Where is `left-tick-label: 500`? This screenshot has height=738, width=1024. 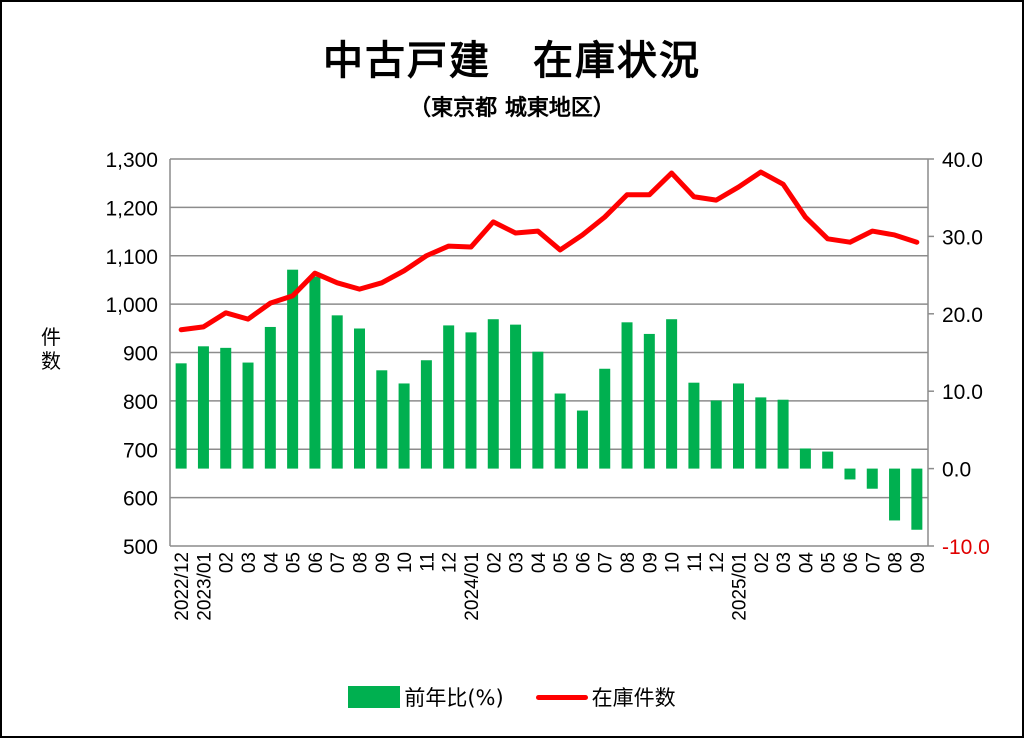
left-tick-label: 500 is located at coordinates (140, 547).